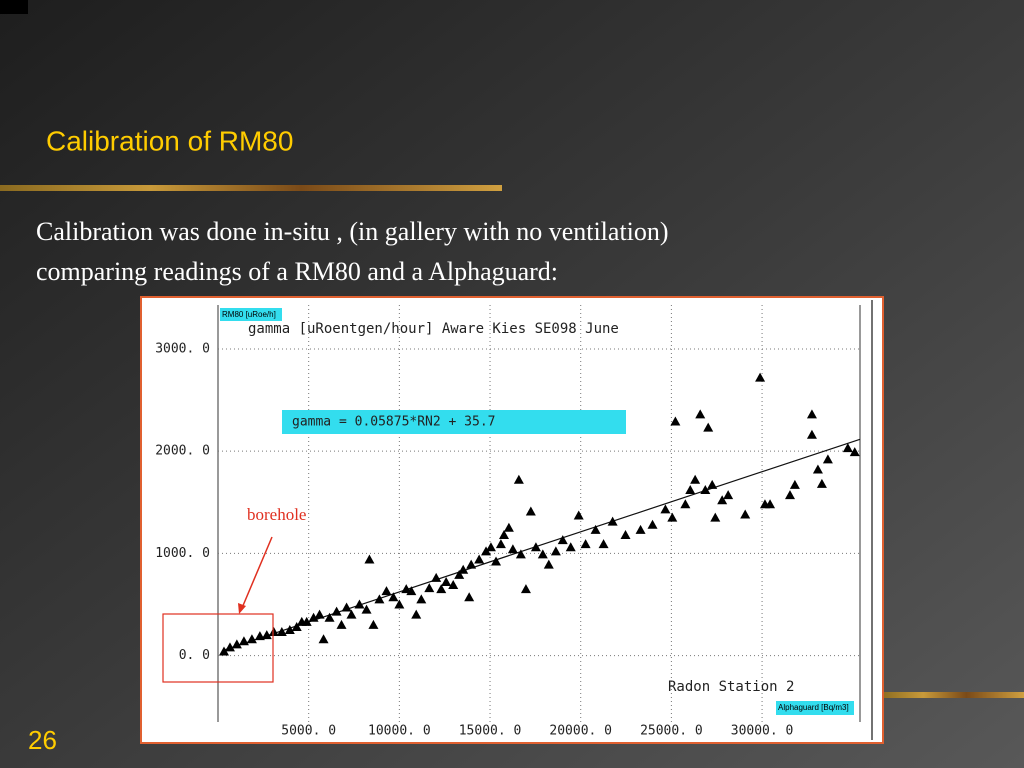 The width and height of the screenshot is (1024, 768). Describe the element at coordinates (194, 655) in the screenshot. I see `y-tick-label: 0. 0` at that location.